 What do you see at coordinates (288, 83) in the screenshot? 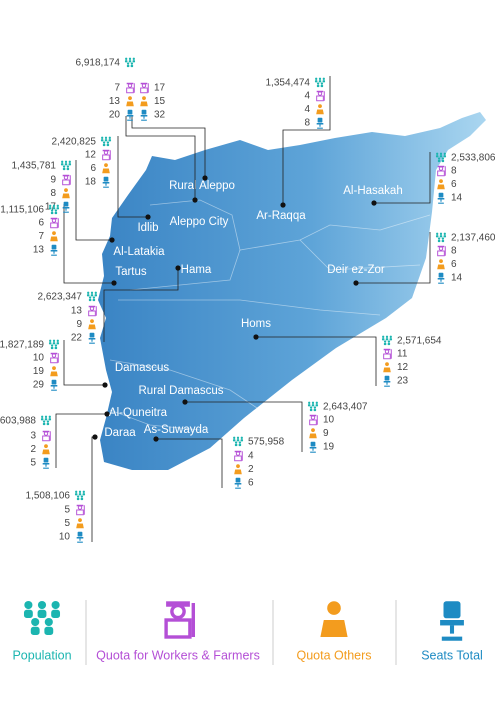
I see `value-population: 1,354,474` at bounding box center [288, 83].